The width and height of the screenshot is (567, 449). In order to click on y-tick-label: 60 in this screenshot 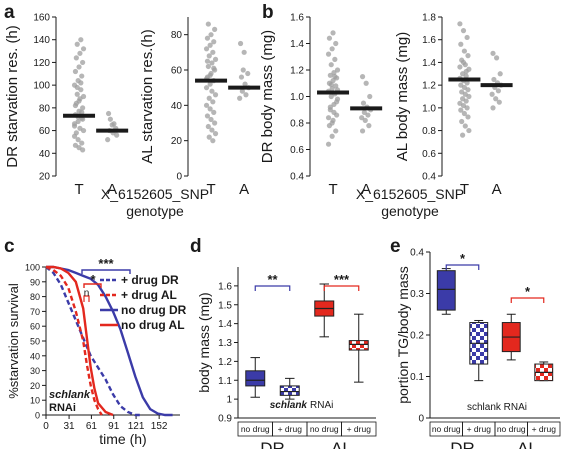, I will do `click(45, 131)`.